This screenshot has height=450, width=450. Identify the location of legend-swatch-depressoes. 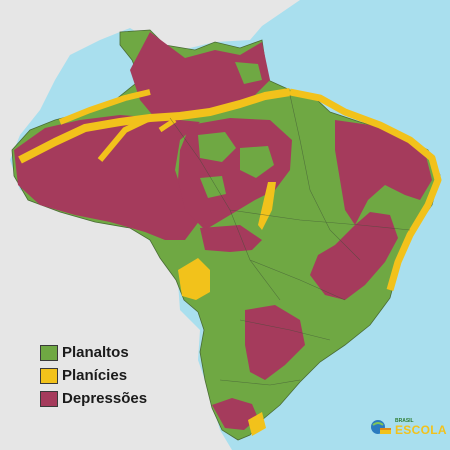
(49, 398).